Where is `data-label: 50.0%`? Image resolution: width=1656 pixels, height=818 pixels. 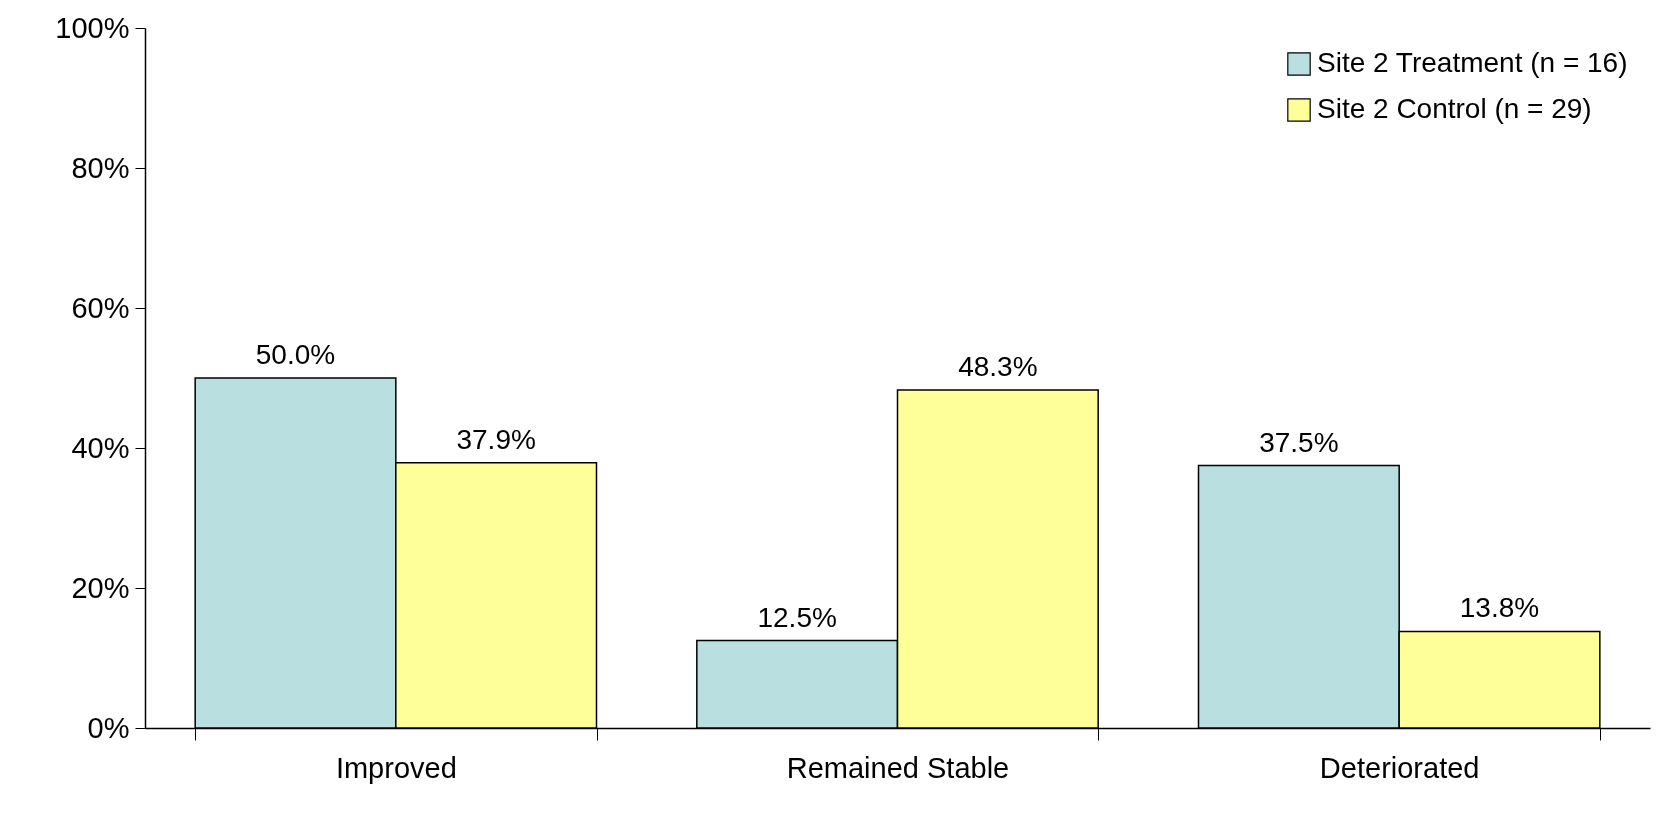 data-label: 50.0% is located at coordinates (295, 354).